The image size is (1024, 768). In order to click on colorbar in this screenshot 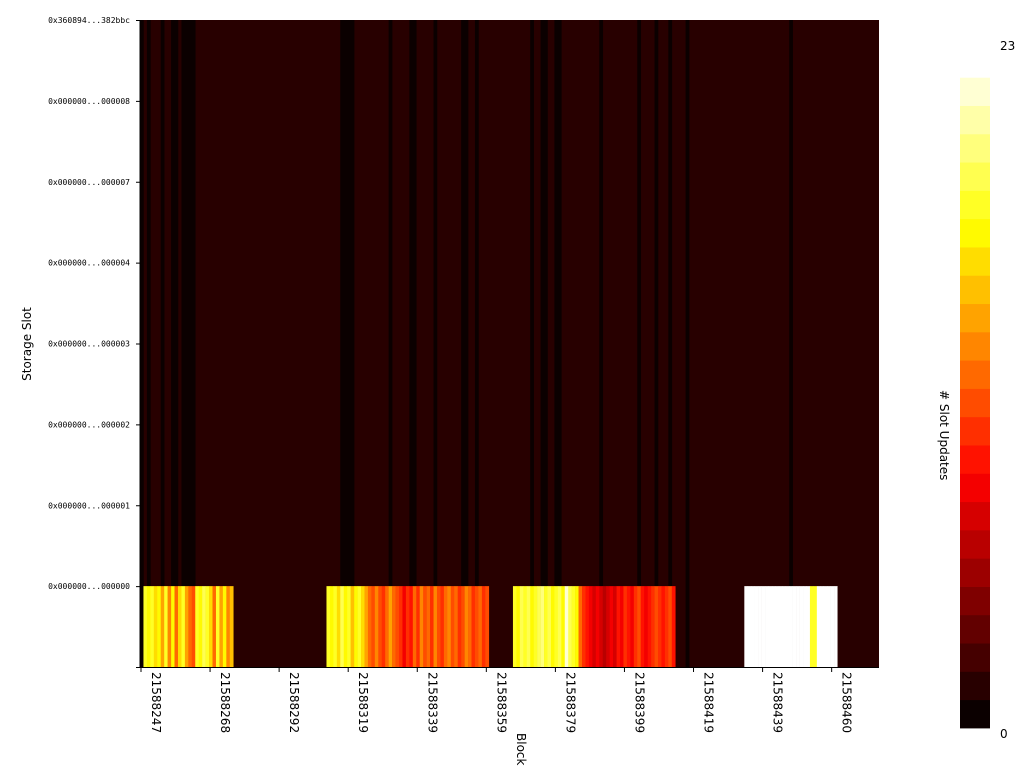, I will do `click(975, 389)`.